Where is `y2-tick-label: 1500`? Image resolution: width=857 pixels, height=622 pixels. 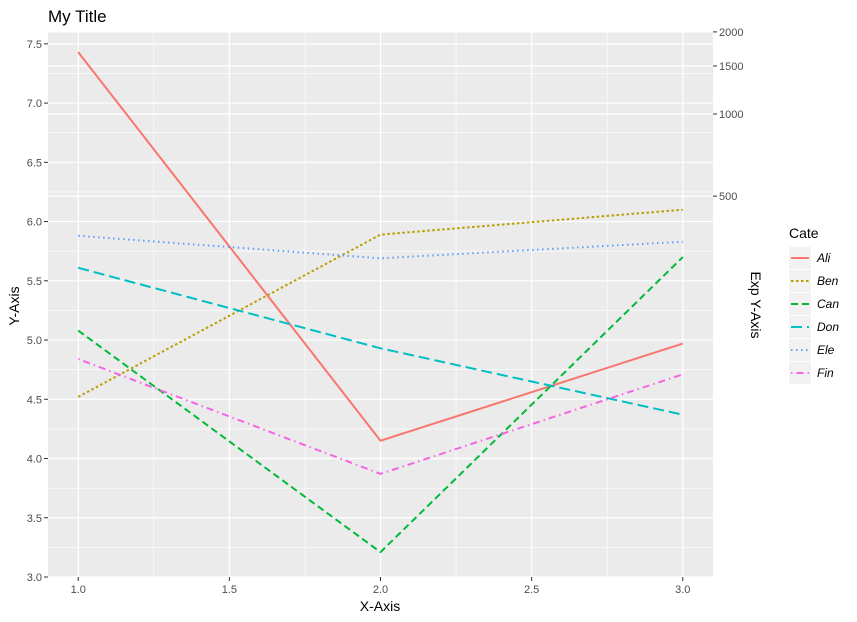
y2-tick-label: 1500 is located at coordinates (731, 67).